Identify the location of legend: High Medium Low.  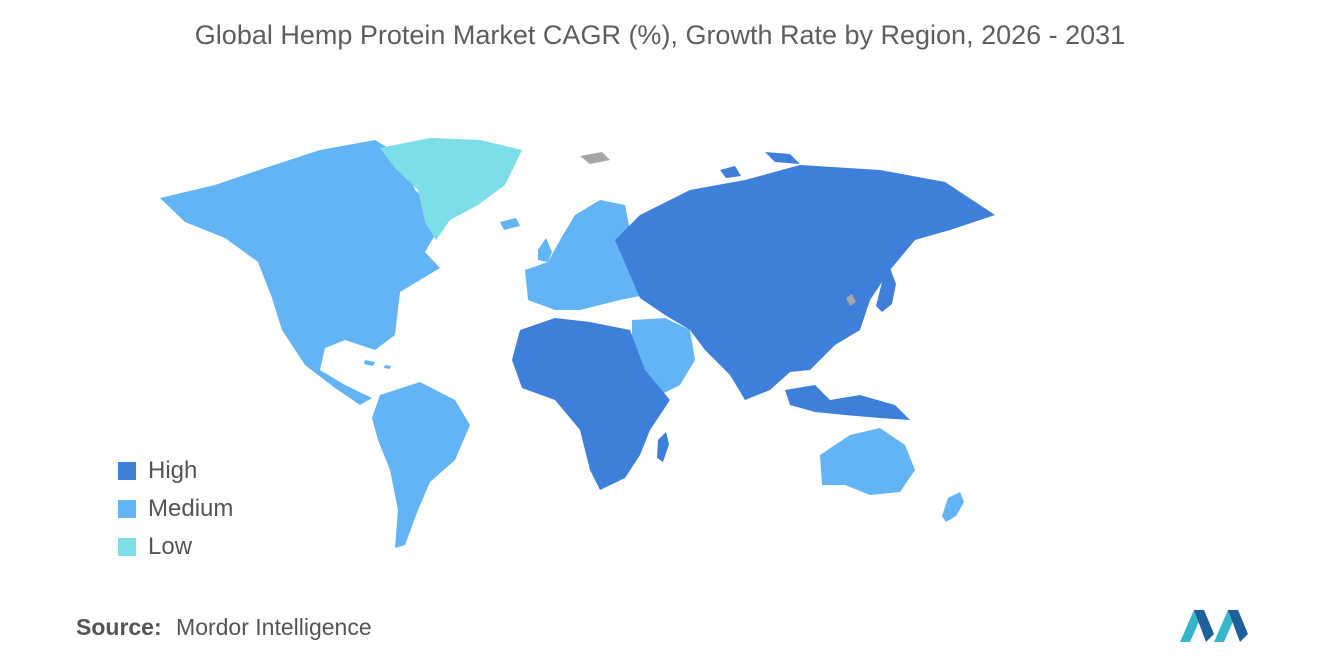
(175, 509).